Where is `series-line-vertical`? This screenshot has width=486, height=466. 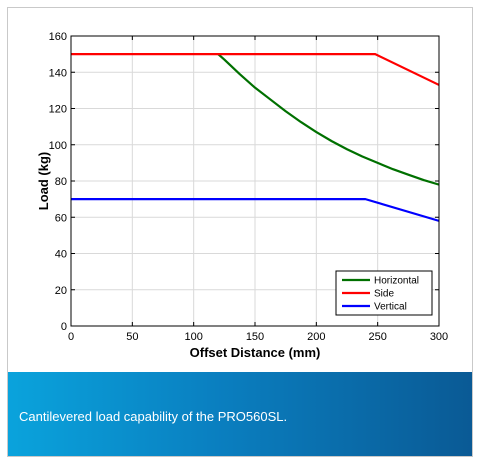 series-line-vertical is located at coordinates (255, 210).